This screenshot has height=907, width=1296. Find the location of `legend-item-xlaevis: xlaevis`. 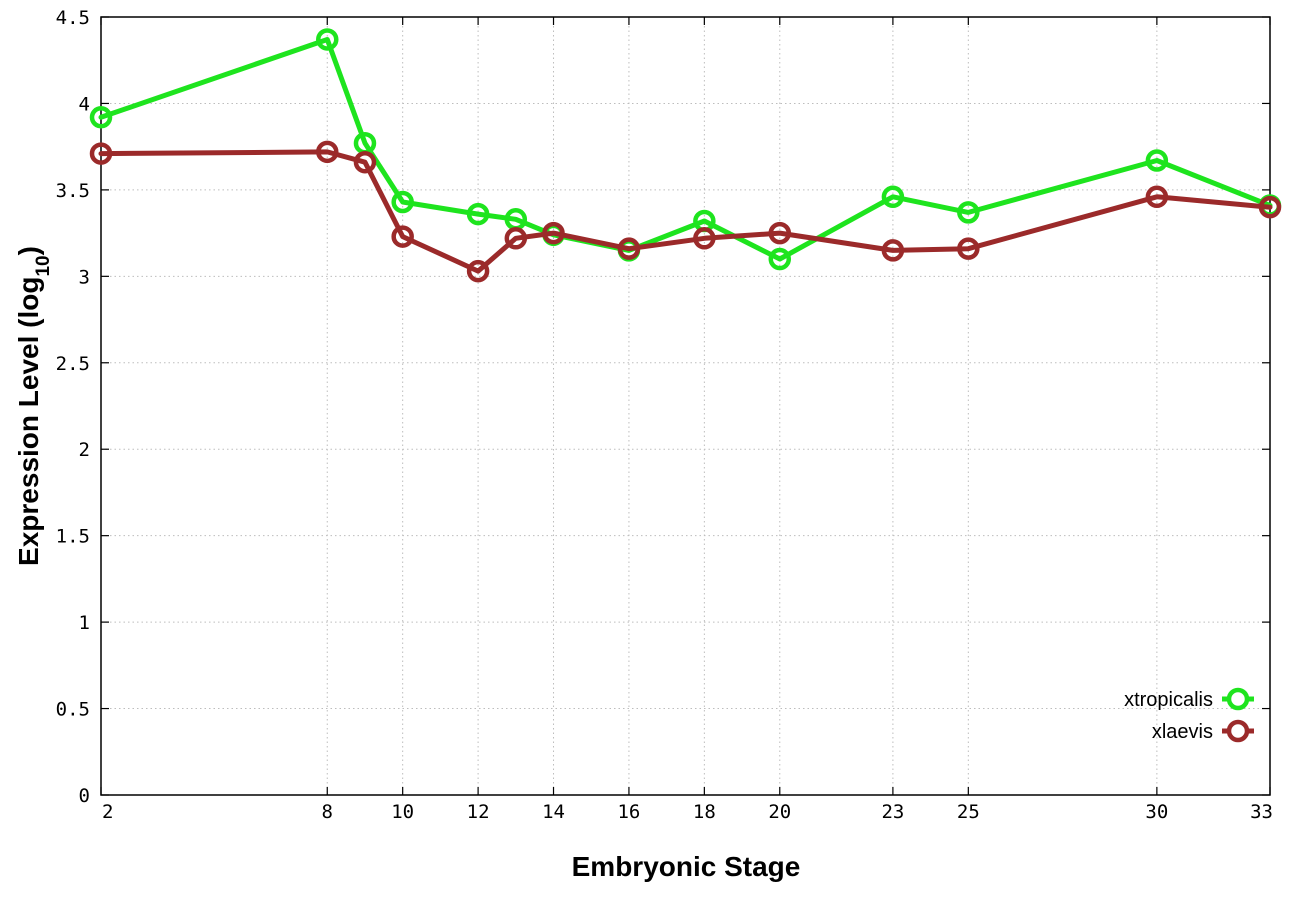

legend-item-xlaevis: xlaevis is located at coordinates (1203, 731).